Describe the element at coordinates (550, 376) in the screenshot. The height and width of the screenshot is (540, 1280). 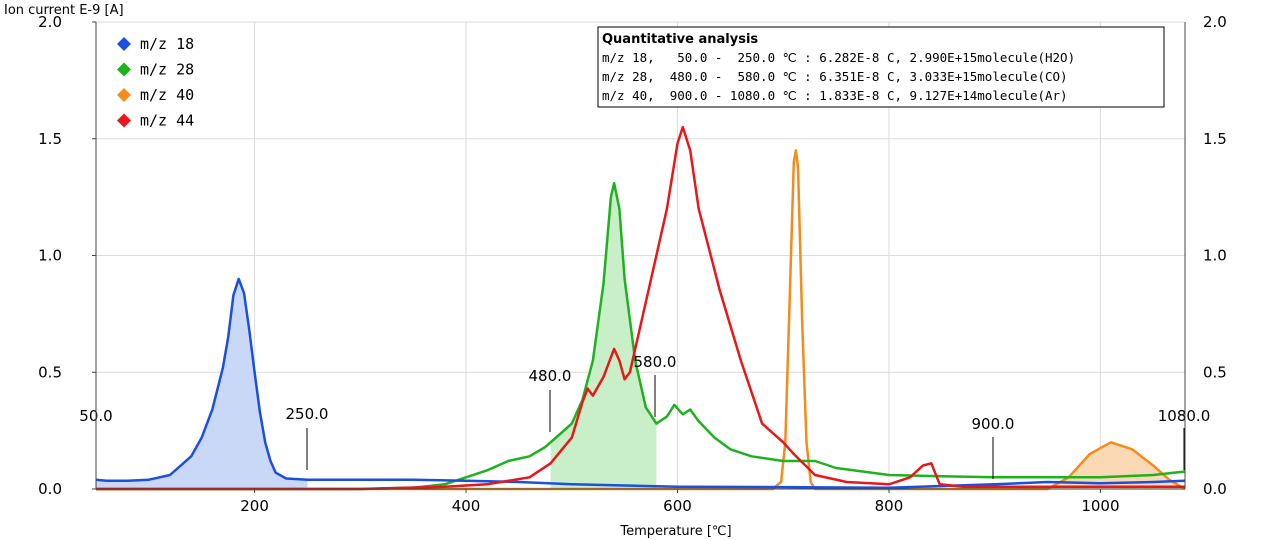
I see `range-marker-label: 480.0` at that location.